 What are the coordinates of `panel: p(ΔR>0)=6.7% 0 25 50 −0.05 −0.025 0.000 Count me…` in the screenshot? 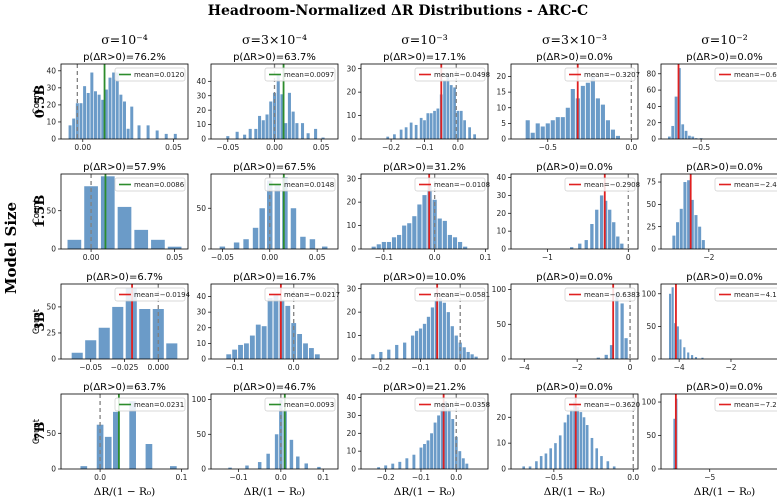 It's located at (111, 322).